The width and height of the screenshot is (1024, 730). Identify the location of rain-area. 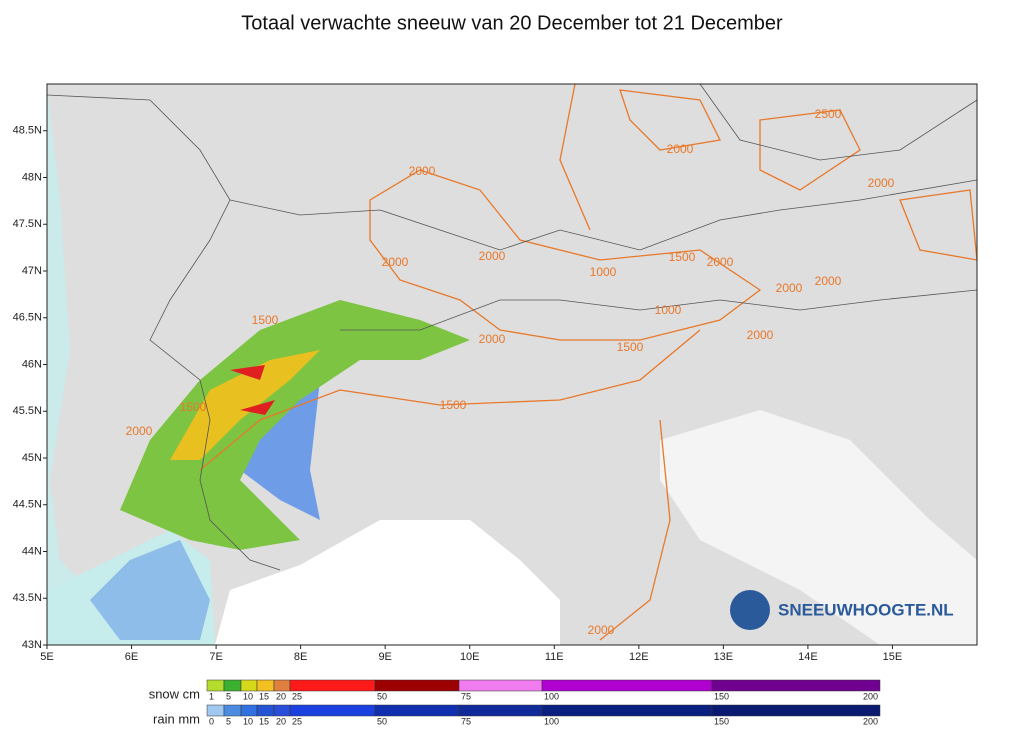
(150, 590).